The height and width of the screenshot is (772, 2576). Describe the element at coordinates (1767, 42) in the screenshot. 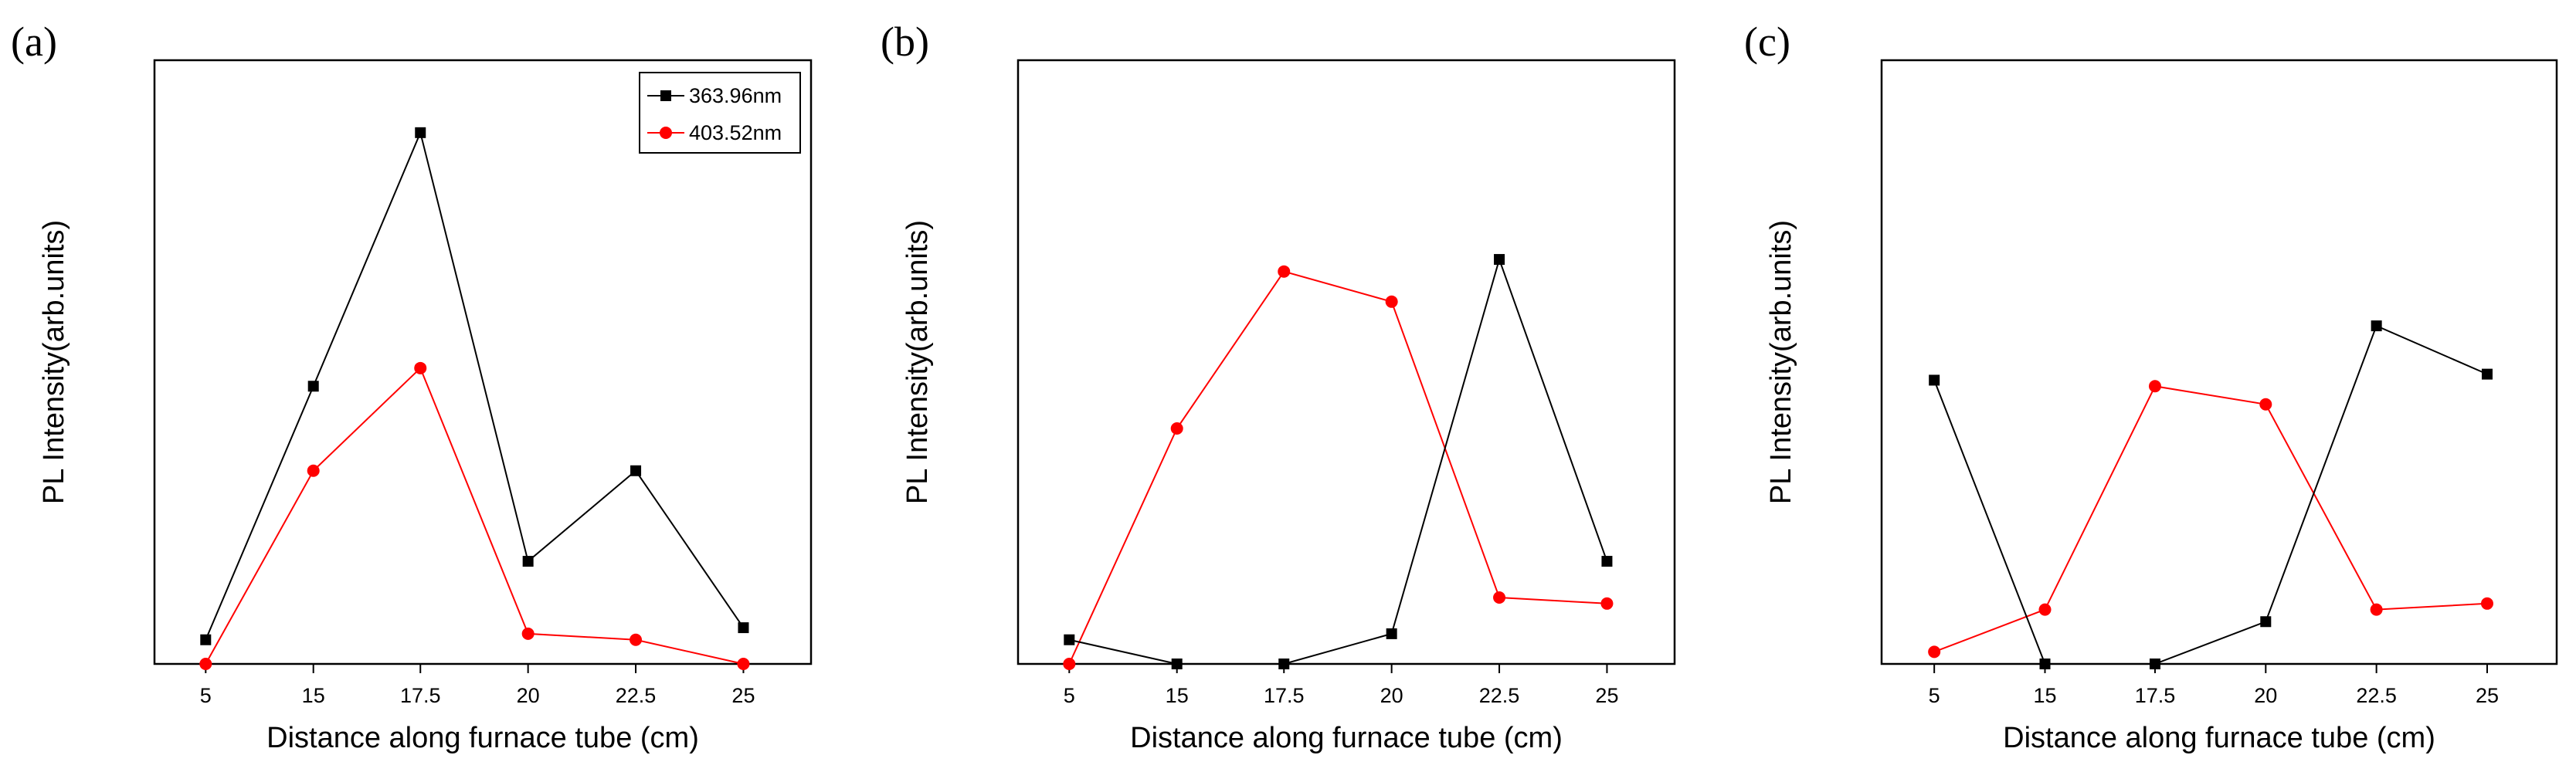

I see `panel-label: (c)` at that location.